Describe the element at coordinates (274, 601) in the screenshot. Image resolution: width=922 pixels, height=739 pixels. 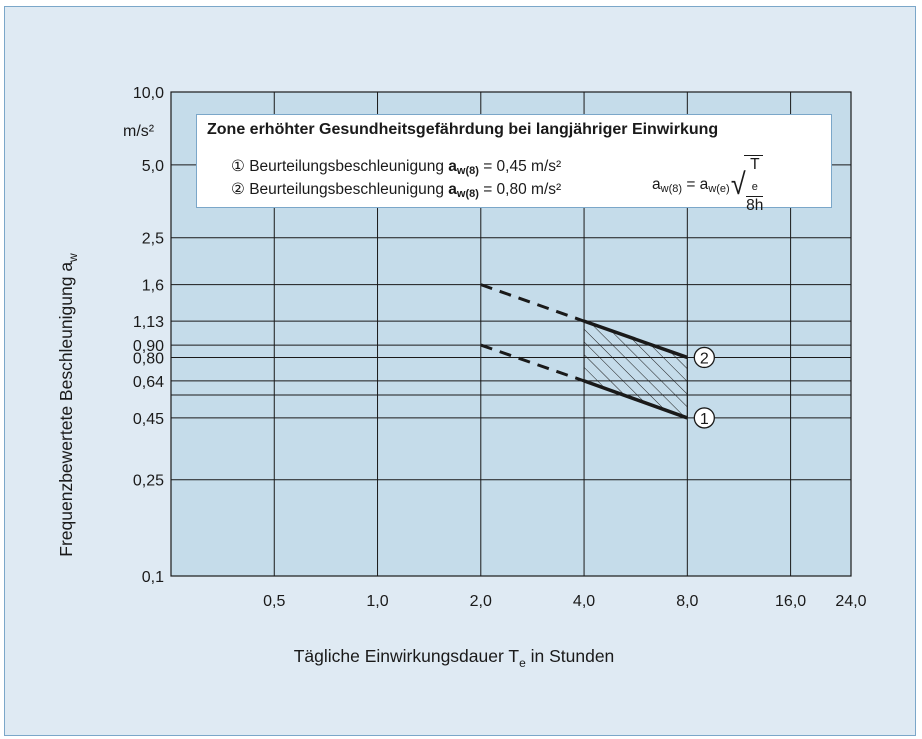
I see `x-tick-label: 0,5` at that location.